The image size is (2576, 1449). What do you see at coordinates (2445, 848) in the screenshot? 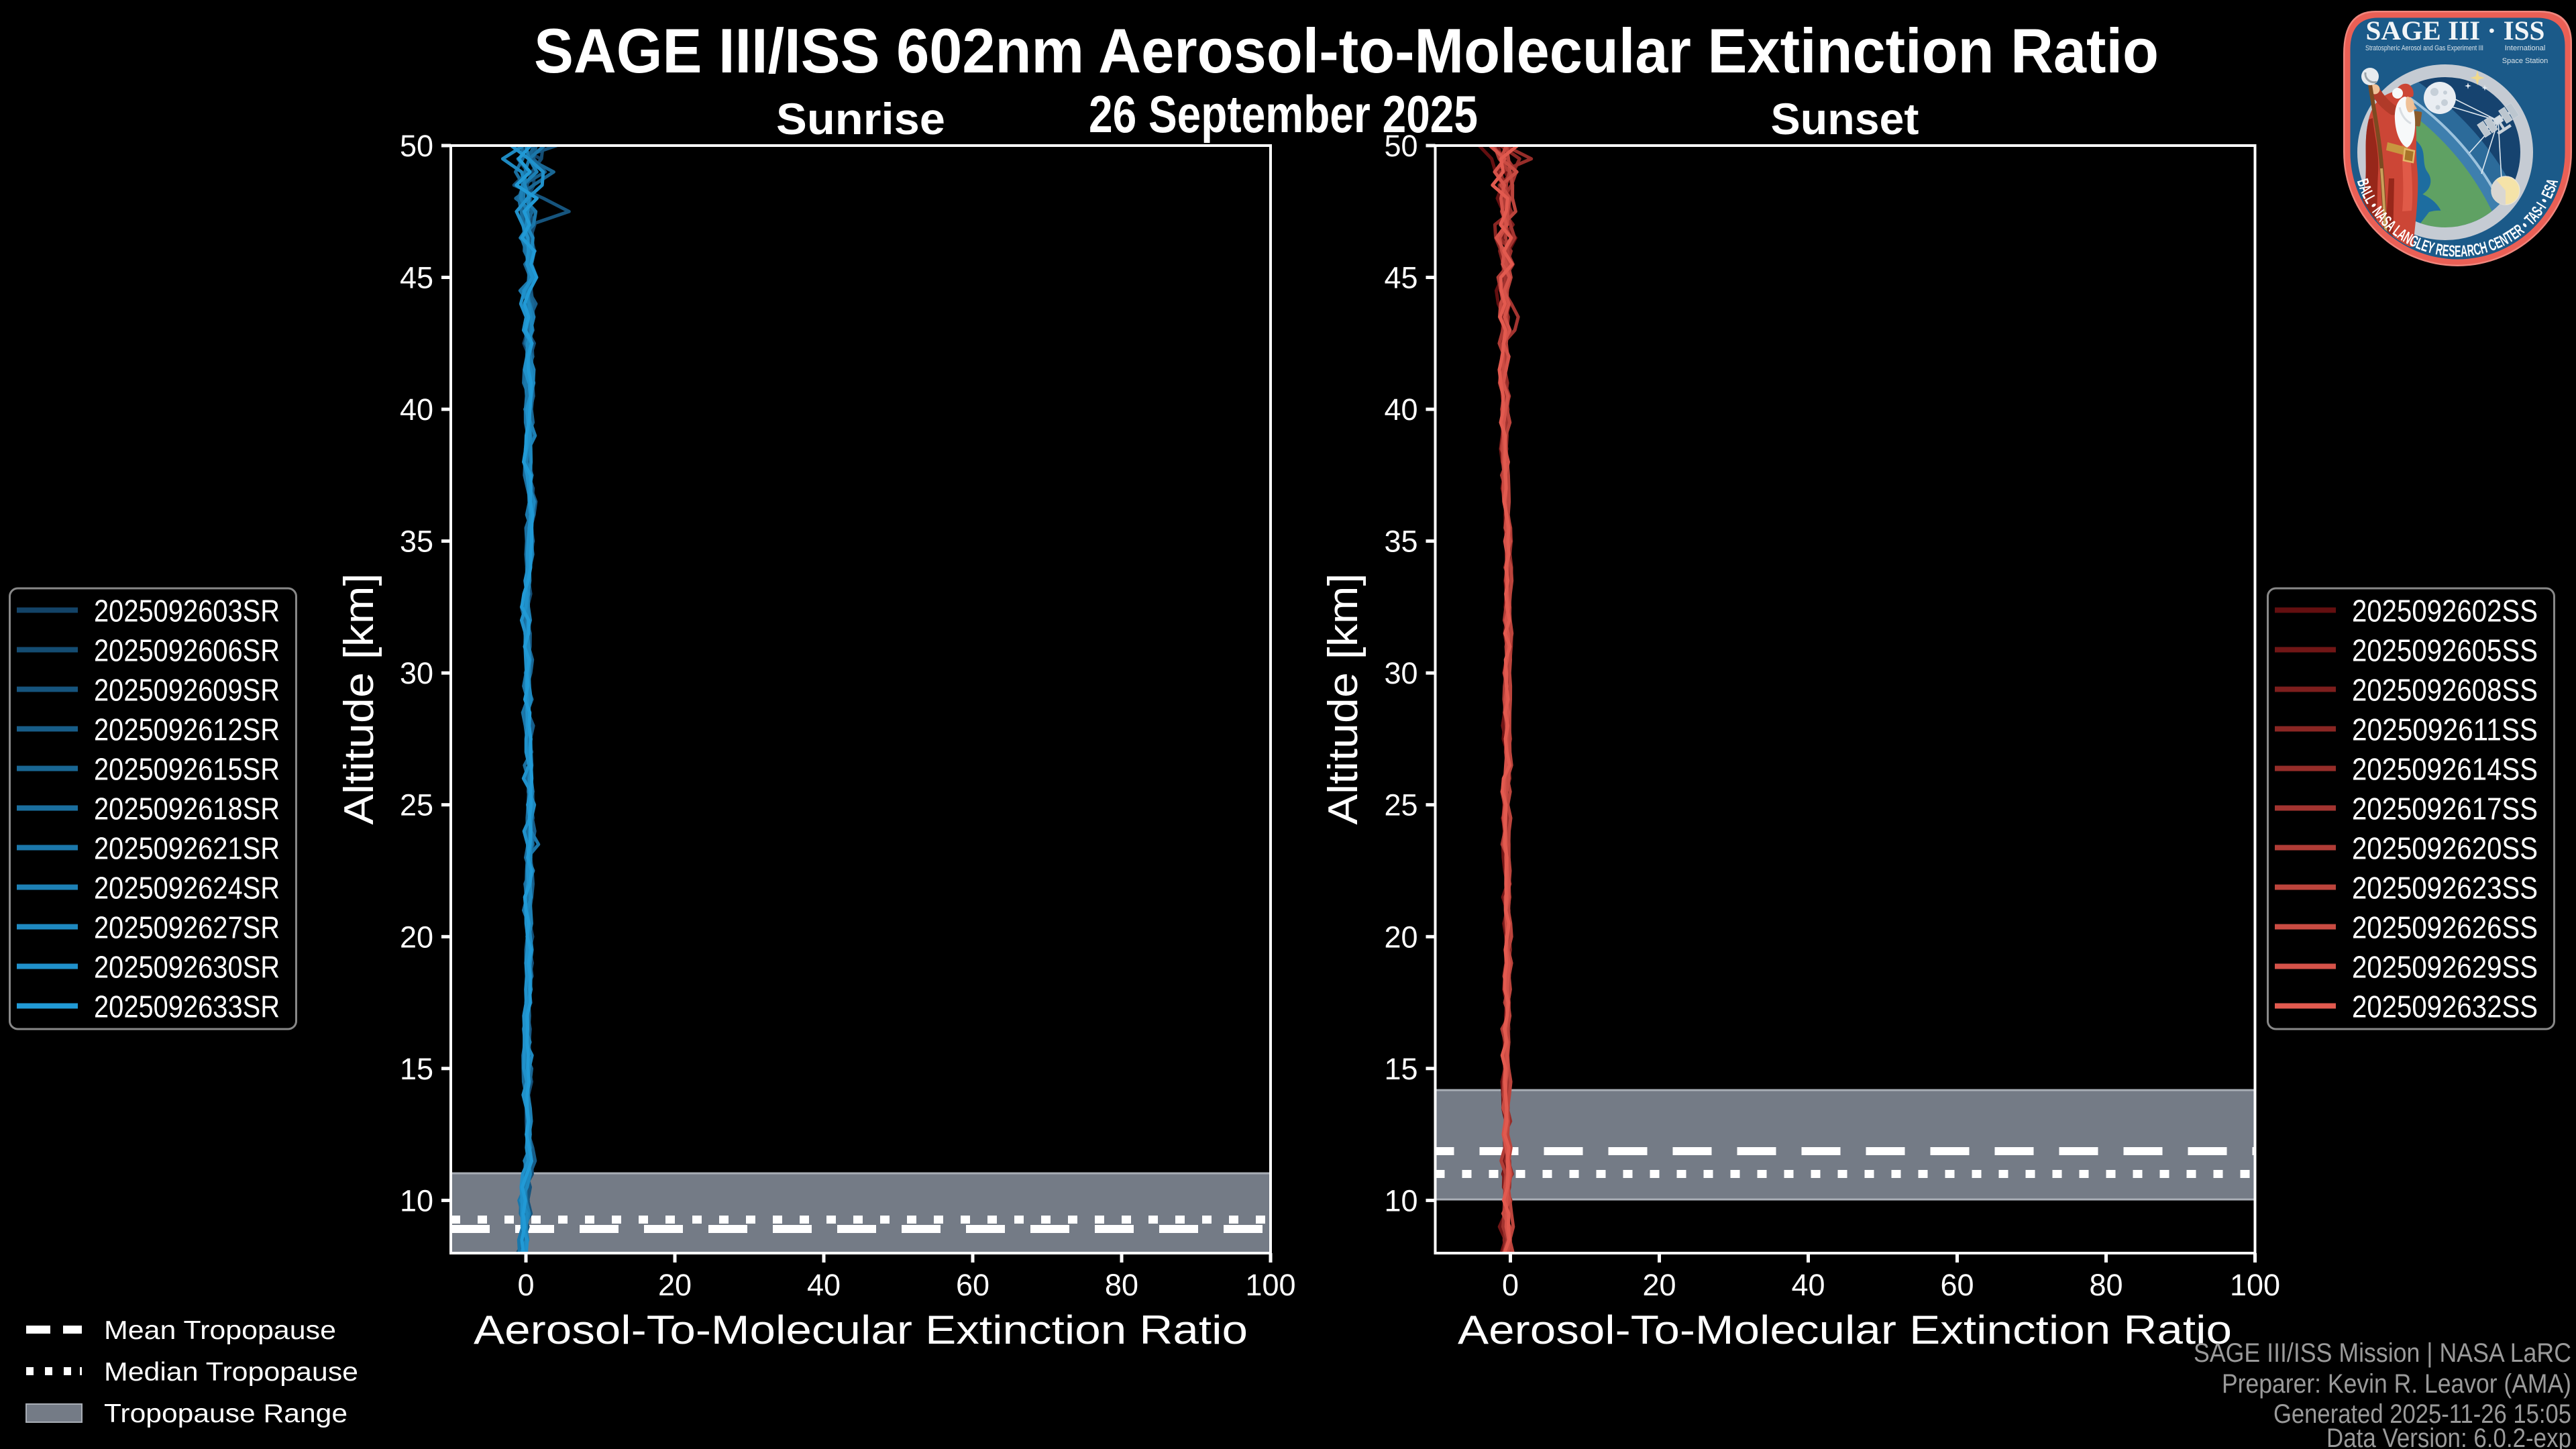
I see `svg-text: 2025092620SS` at bounding box center [2445, 848].